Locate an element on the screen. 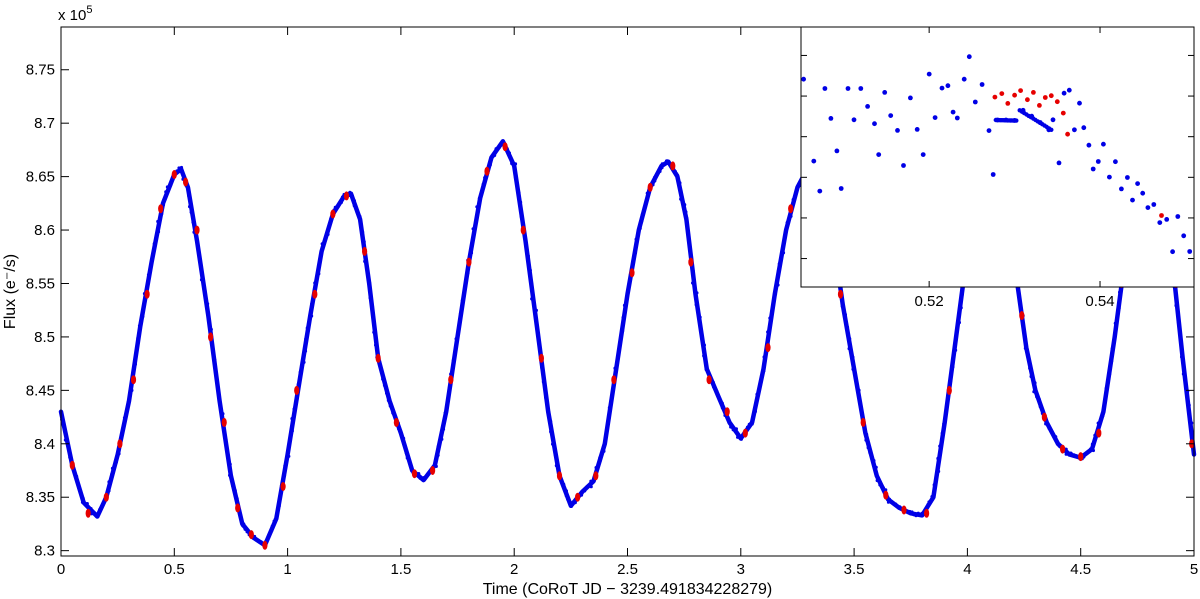  y-tick-label: 8.75 is located at coordinates (40, 70).